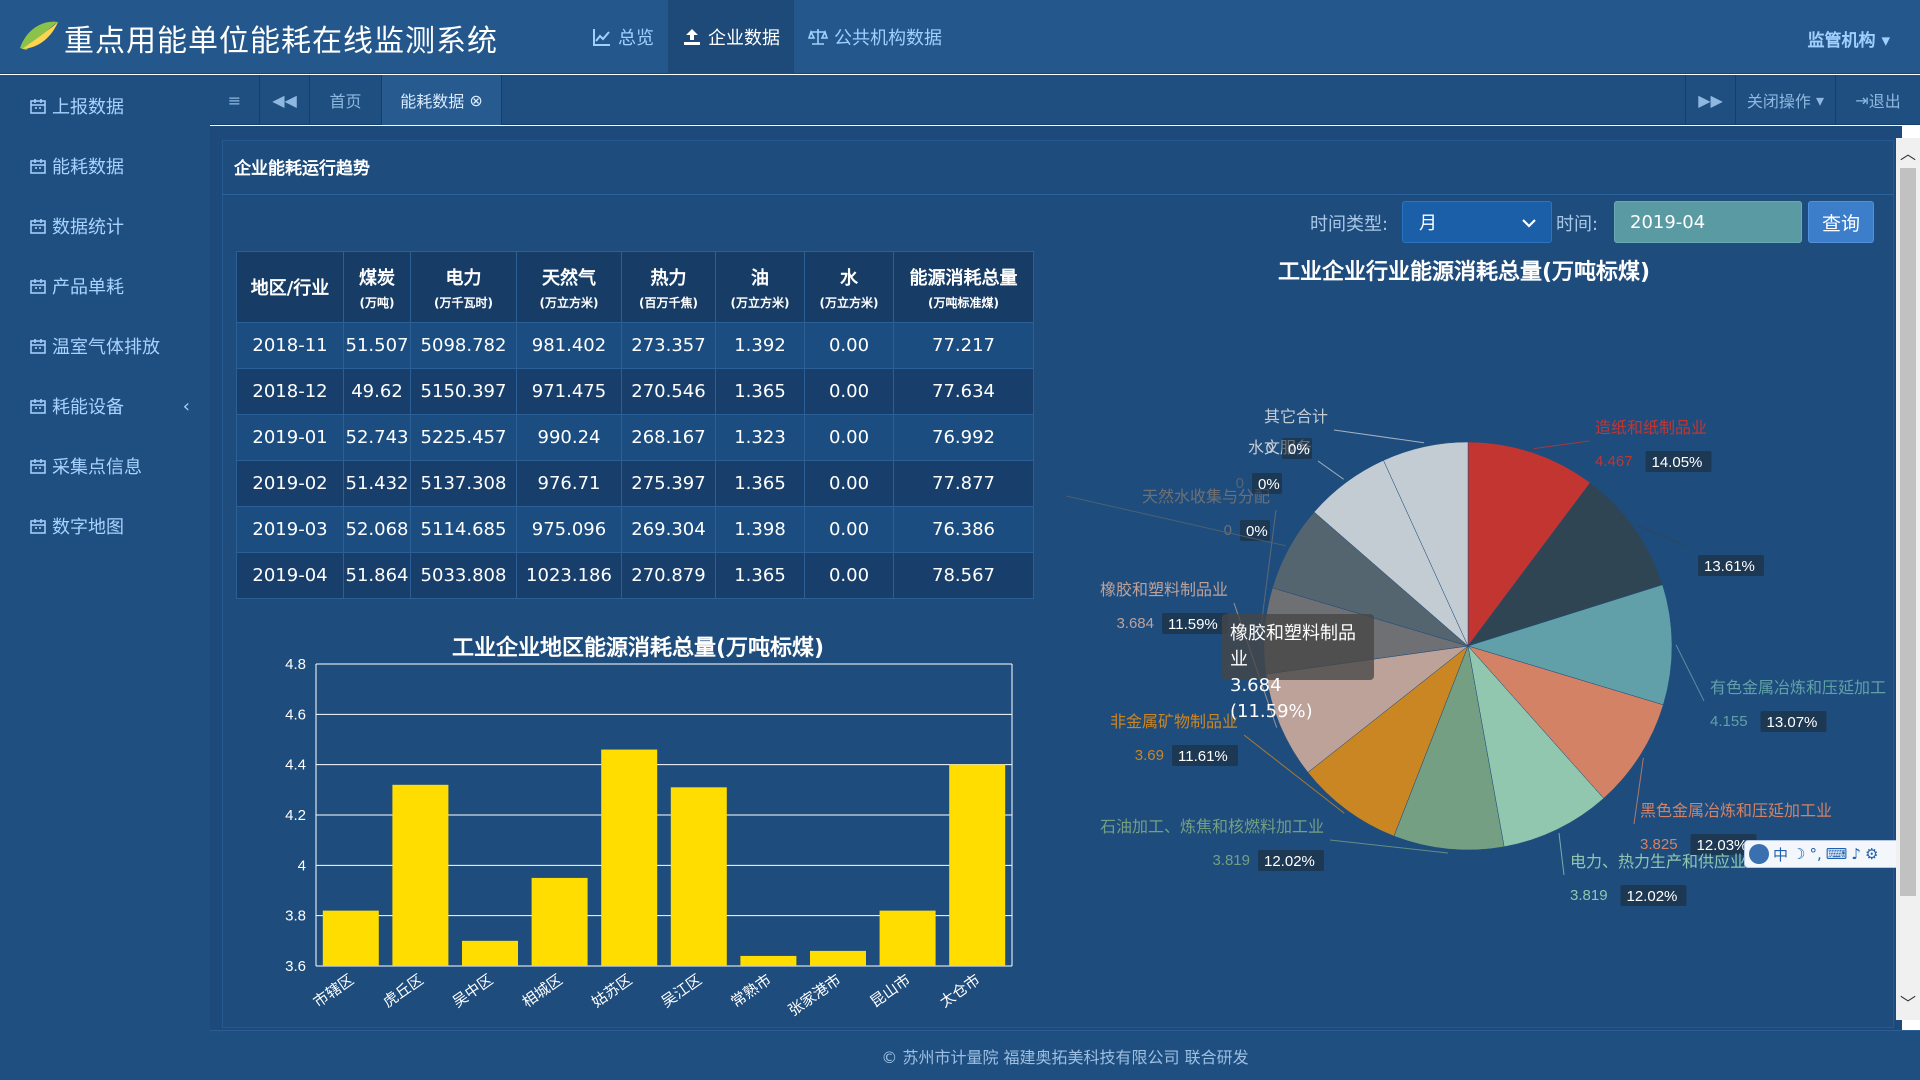 The width and height of the screenshot is (1920, 1080). Describe the element at coordinates (295, 664) in the screenshot. I see `y-tick-label: 4.8` at that location.